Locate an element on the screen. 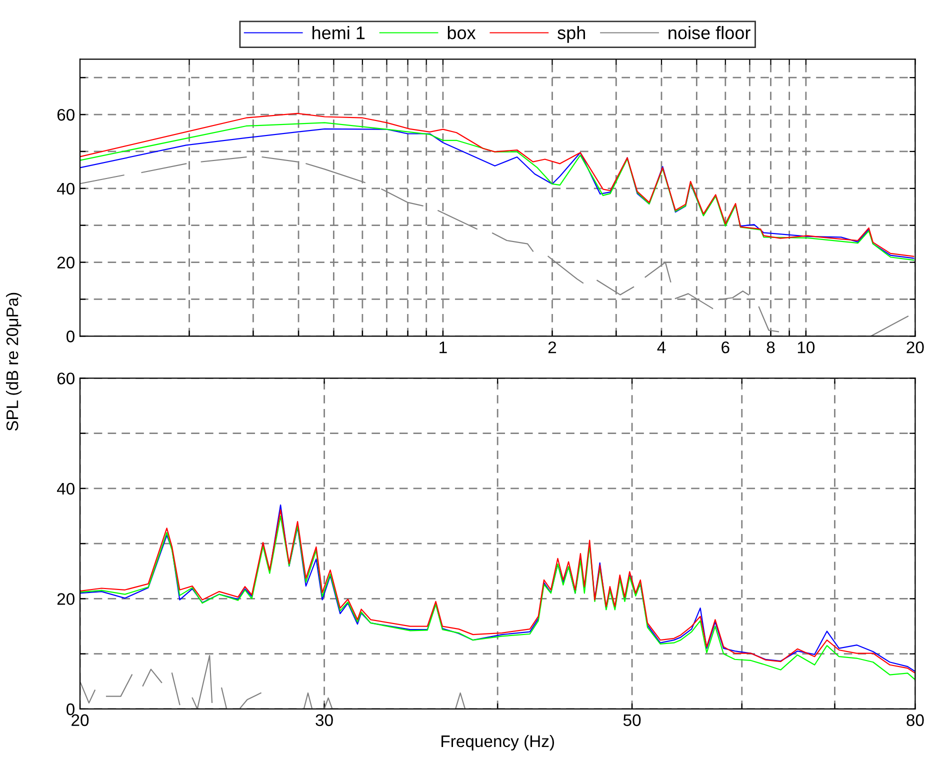 This screenshot has height=764, width=928. x-tick-label: 20 is located at coordinates (915, 347).